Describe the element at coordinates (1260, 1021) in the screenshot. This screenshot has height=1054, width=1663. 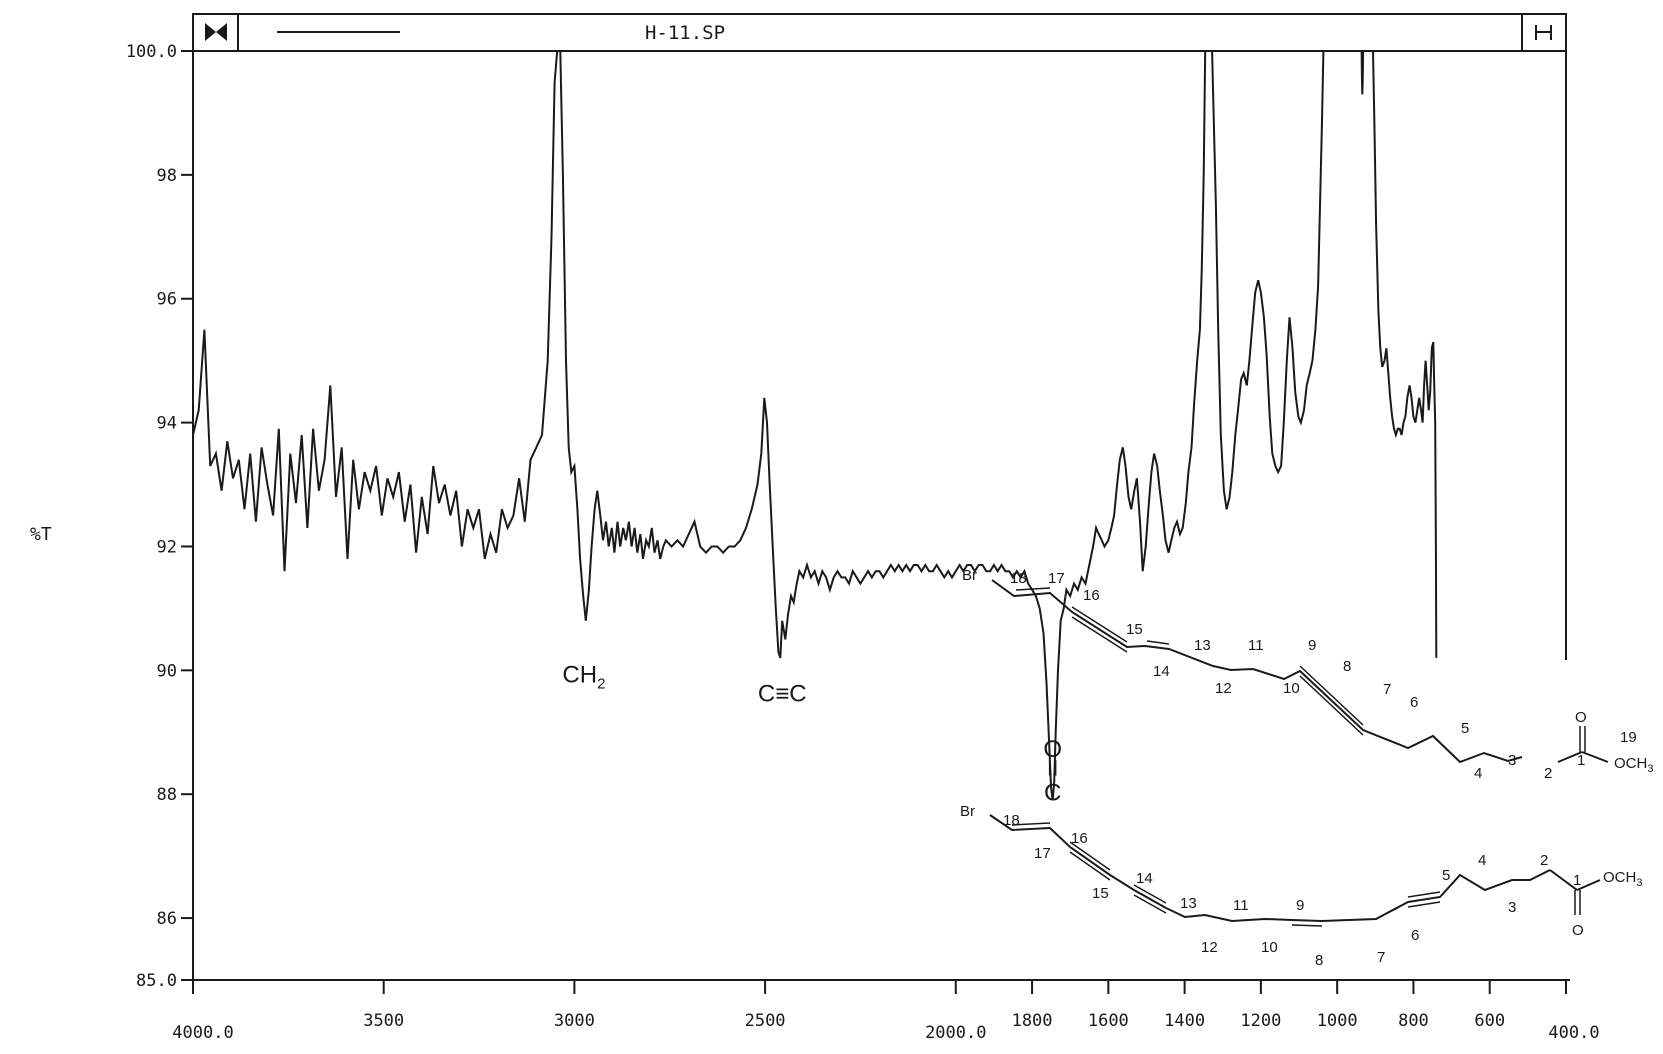
I see `x-tick-label: 1200` at that location.